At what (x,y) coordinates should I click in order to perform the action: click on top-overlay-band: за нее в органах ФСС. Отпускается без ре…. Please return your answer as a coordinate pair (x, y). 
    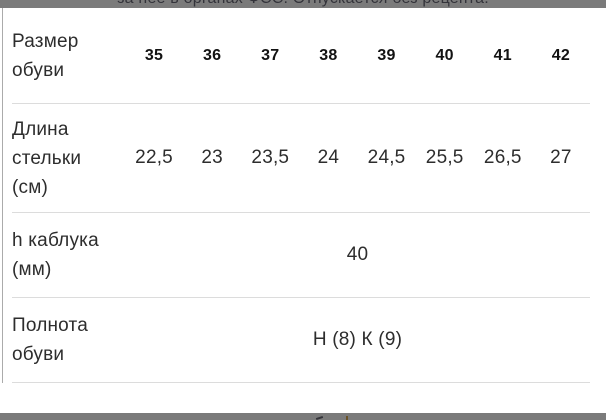
    Looking at the image, I should click on (303, 4).